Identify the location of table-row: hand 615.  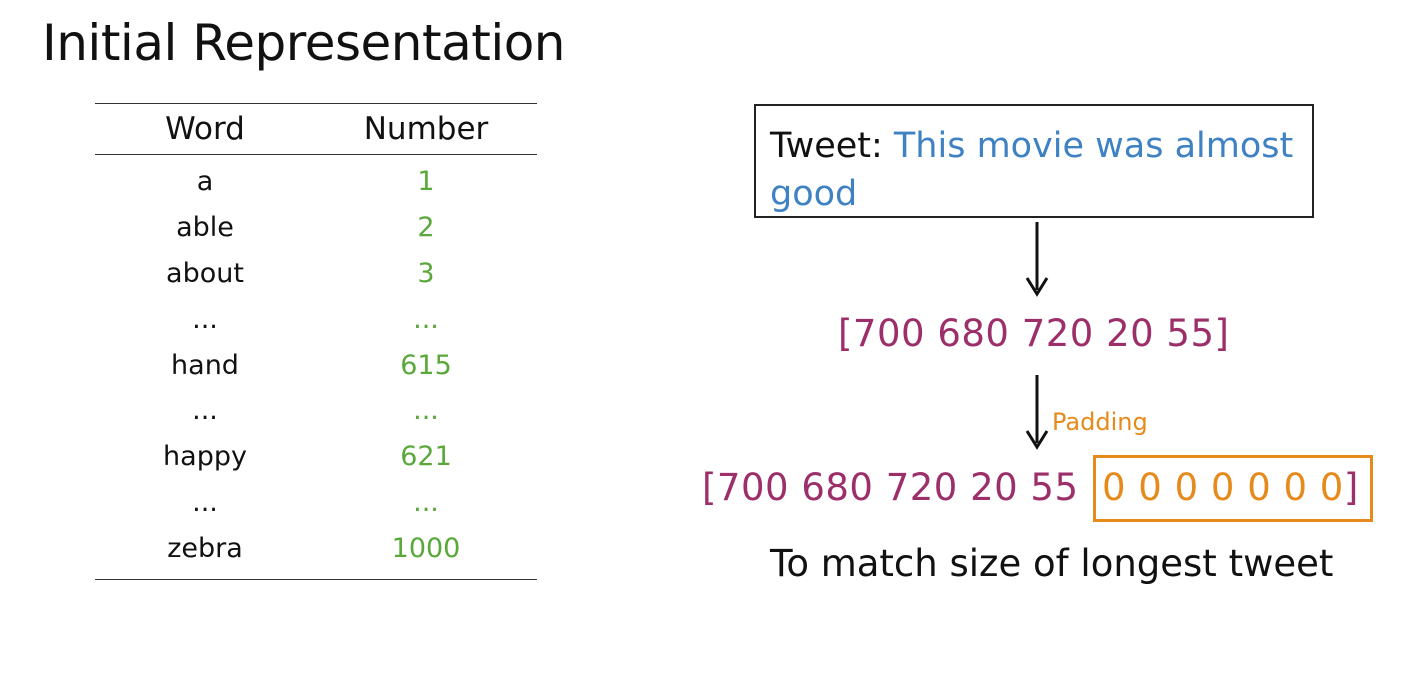
(316, 365).